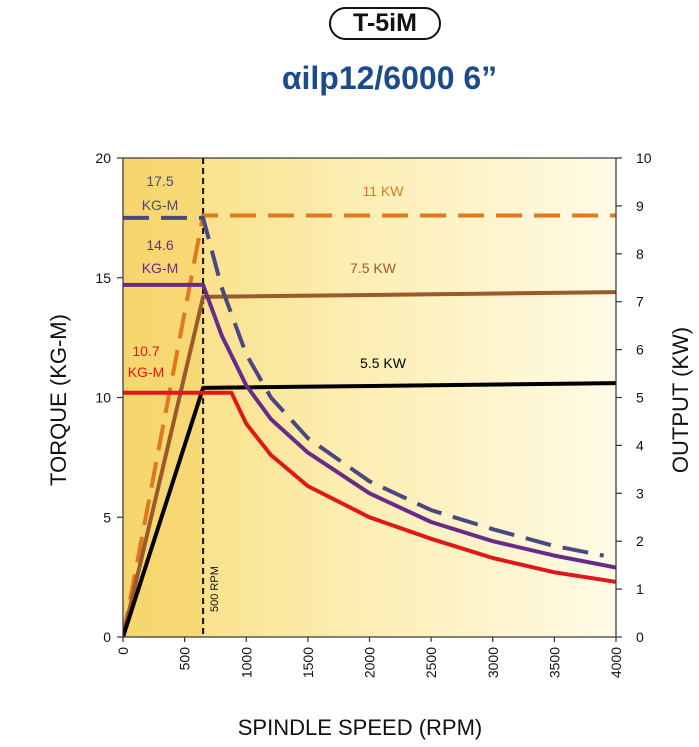 This screenshot has height=747, width=699. Describe the element at coordinates (103, 278) in the screenshot. I see `y-tick-label: 15` at that location.